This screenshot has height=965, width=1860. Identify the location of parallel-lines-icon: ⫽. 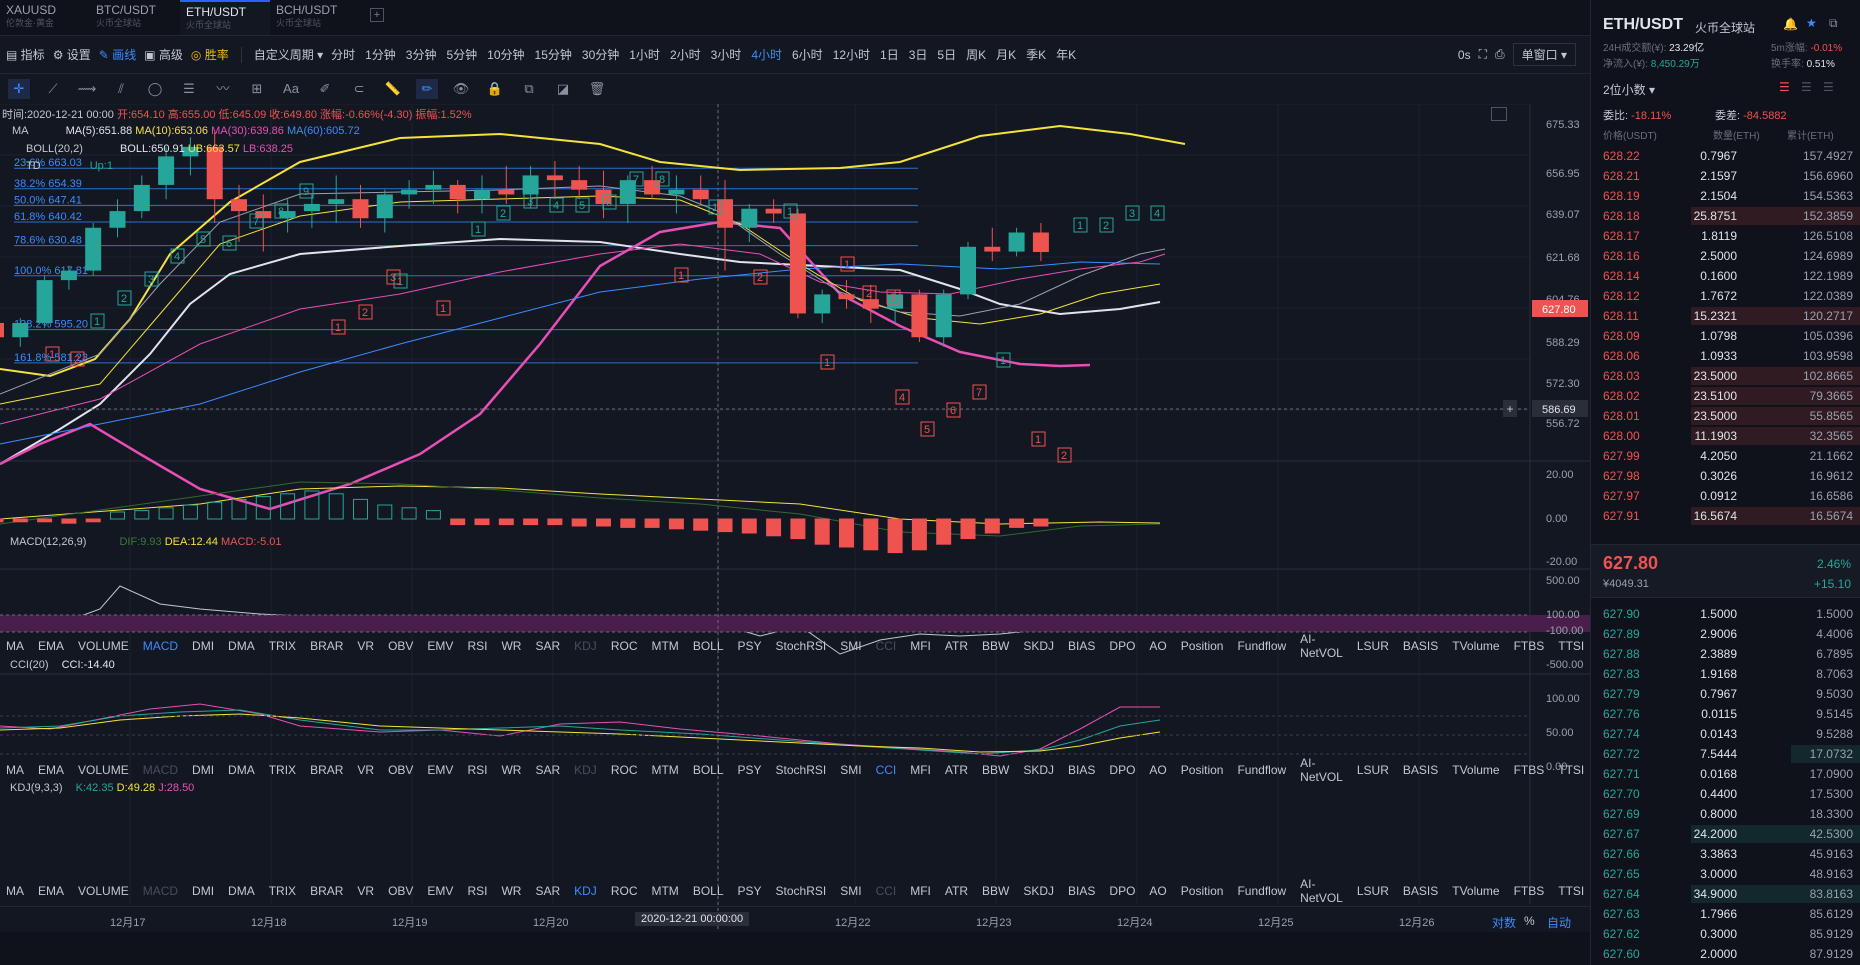
(121, 88).